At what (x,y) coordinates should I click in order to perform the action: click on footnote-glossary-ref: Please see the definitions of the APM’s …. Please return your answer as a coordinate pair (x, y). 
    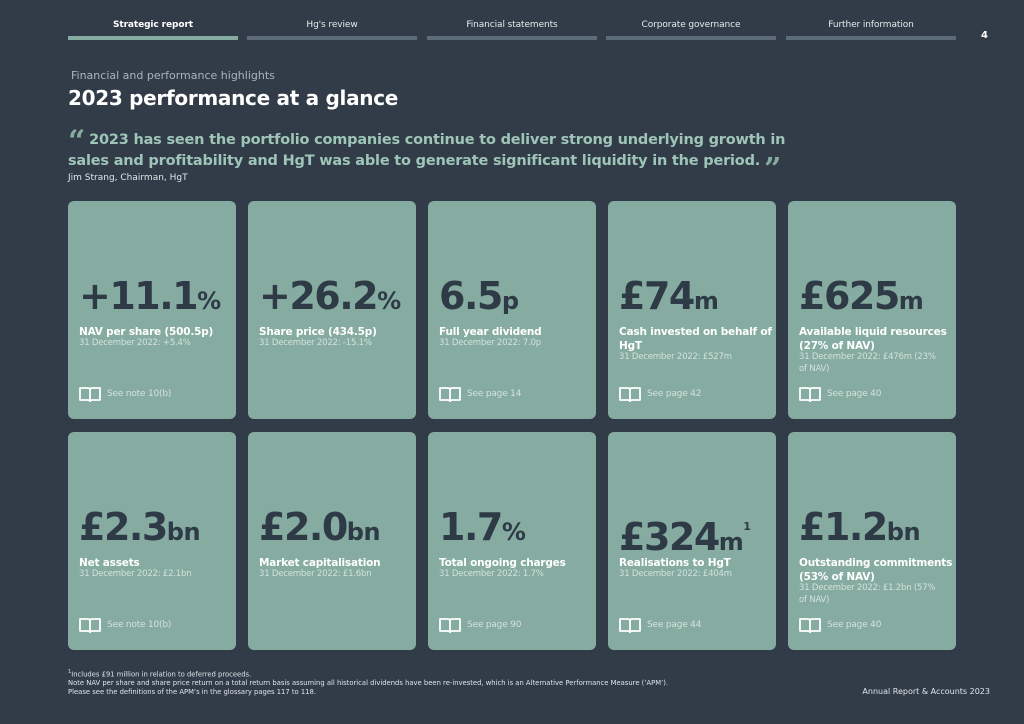
    Looking at the image, I should click on (192, 692).